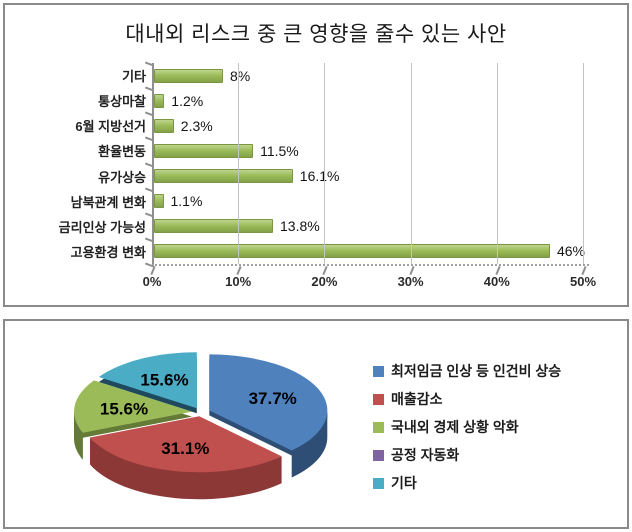  I want to click on pie-walls, so click(201, 455).